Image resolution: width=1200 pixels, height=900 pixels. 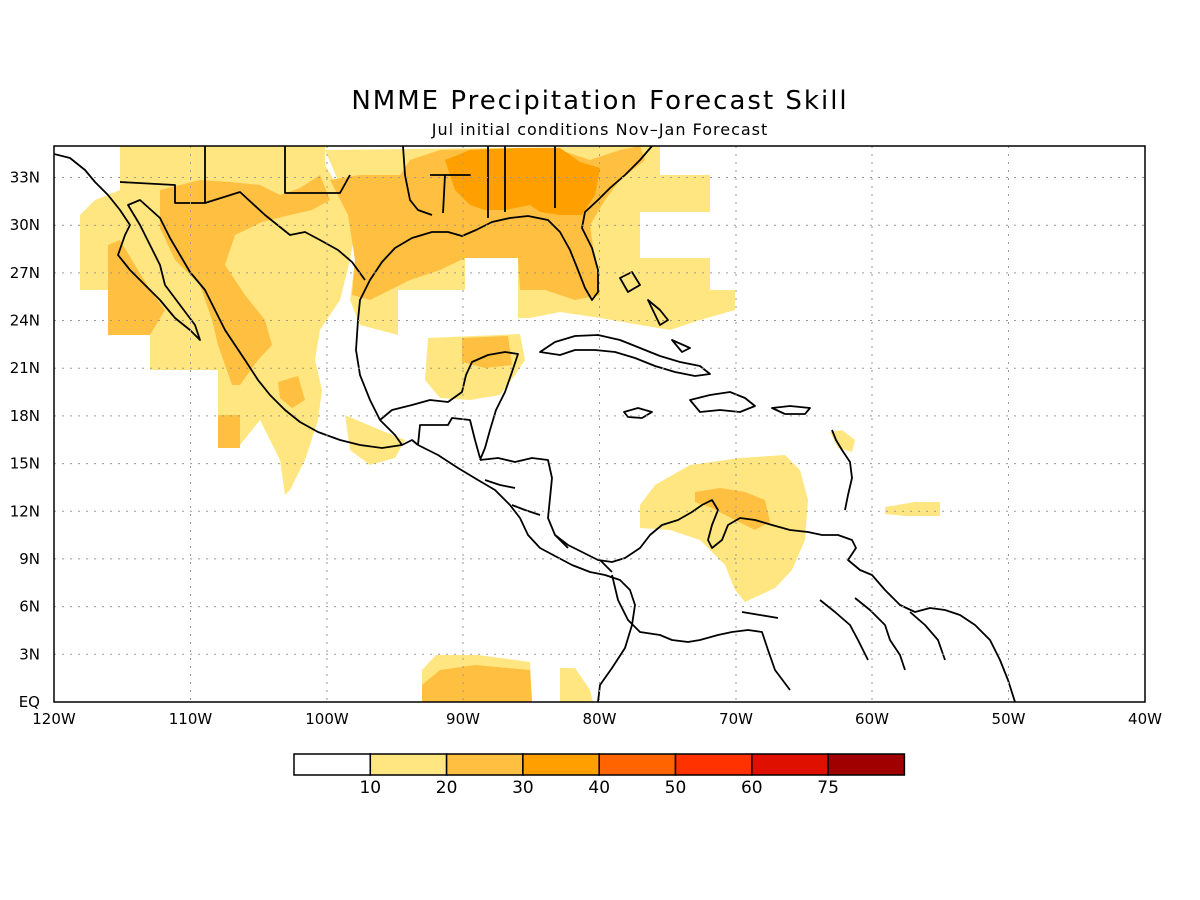 What do you see at coordinates (724, 528) in the screenshot?
I see `skill-region-south-caribbean` at bounding box center [724, 528].